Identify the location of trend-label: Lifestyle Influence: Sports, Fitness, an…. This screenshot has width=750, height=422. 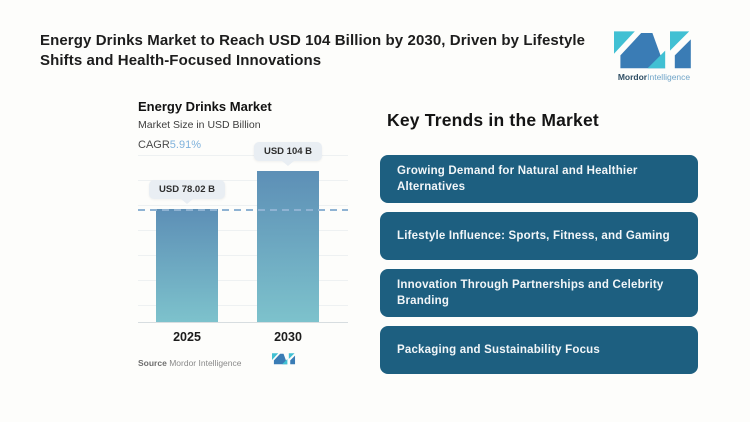
(533, 236).